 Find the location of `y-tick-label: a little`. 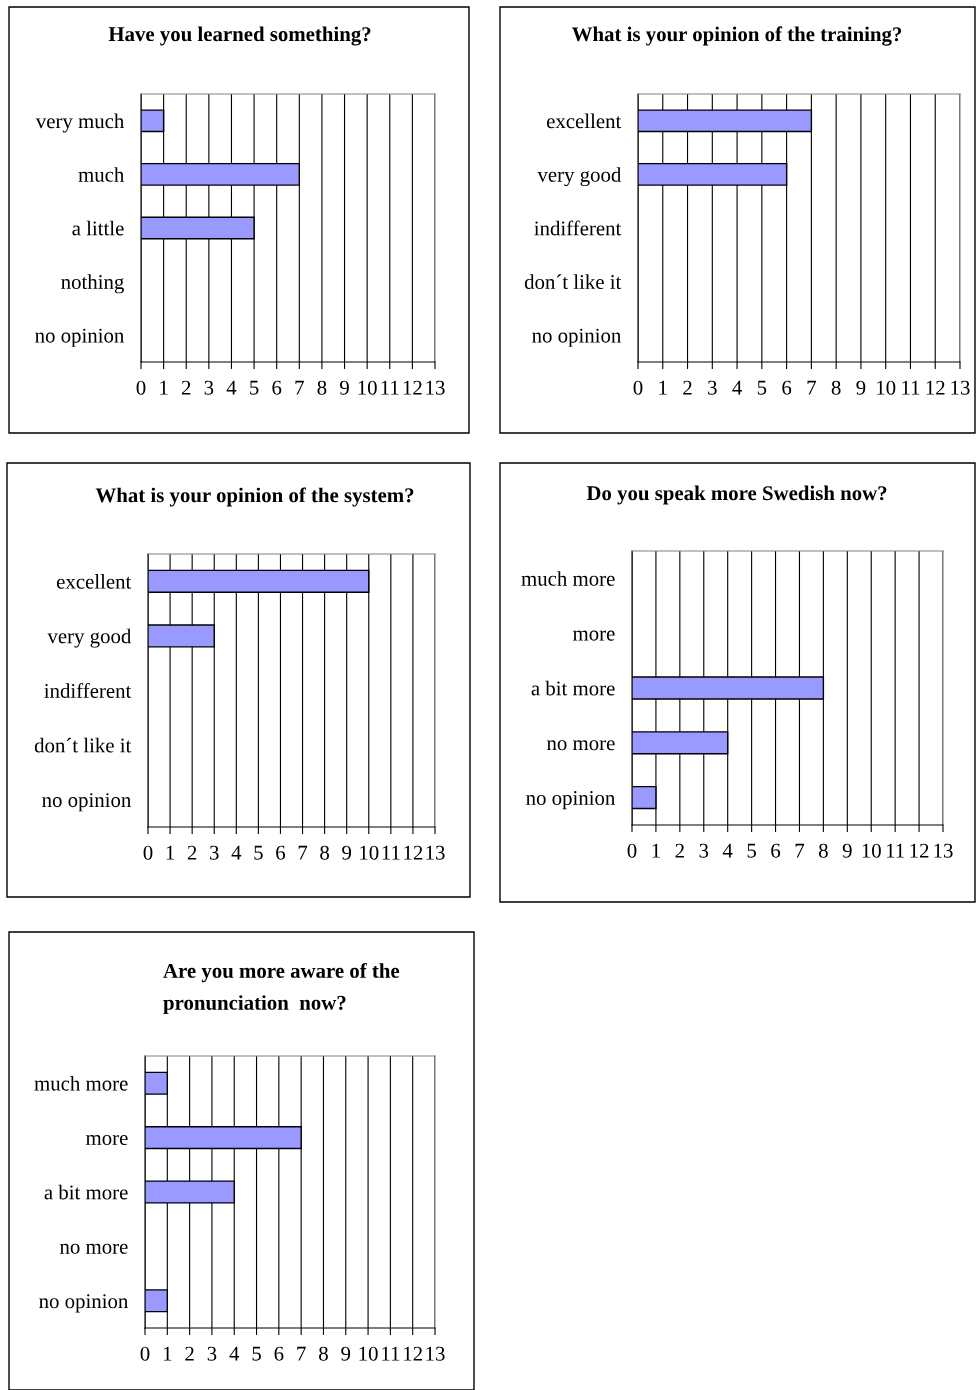

y-tick-label: a little is located at coordinates (98, 228).